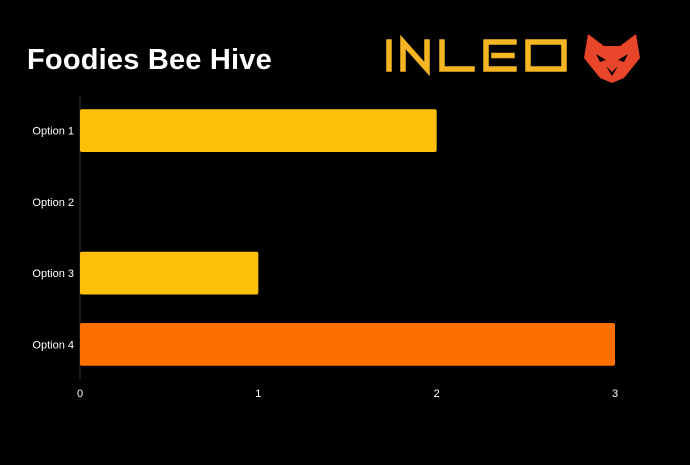  What do you see at coordinates (80, 394) in the screenshot?
I see `x-tick-label: 0` at bounding box center [80, 394].